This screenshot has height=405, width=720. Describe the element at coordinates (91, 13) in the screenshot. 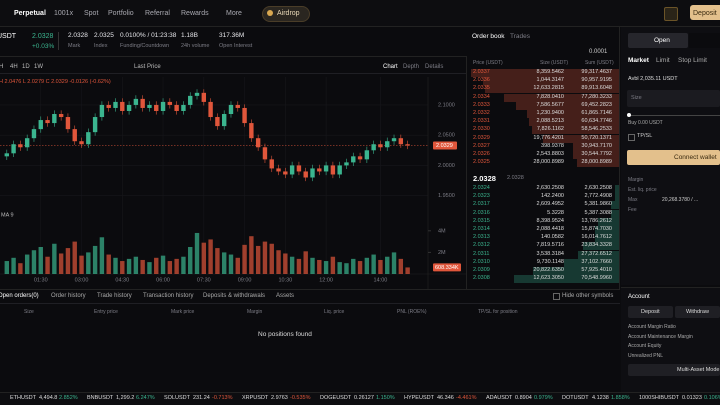

I see `nav-link: Spot` at that location.